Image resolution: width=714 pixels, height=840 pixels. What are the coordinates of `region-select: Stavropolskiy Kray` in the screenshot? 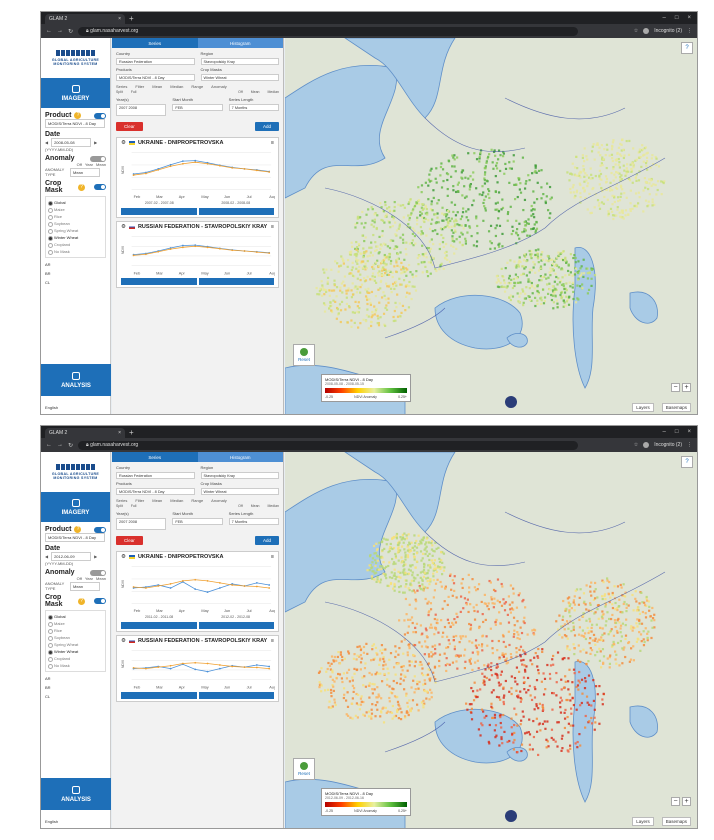 It's located at (239, 61).